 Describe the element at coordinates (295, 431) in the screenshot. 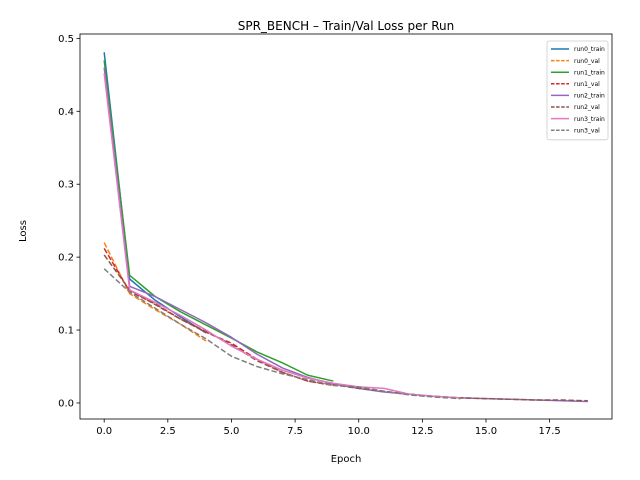

I see `x-tick-label: 7.5` at that location.